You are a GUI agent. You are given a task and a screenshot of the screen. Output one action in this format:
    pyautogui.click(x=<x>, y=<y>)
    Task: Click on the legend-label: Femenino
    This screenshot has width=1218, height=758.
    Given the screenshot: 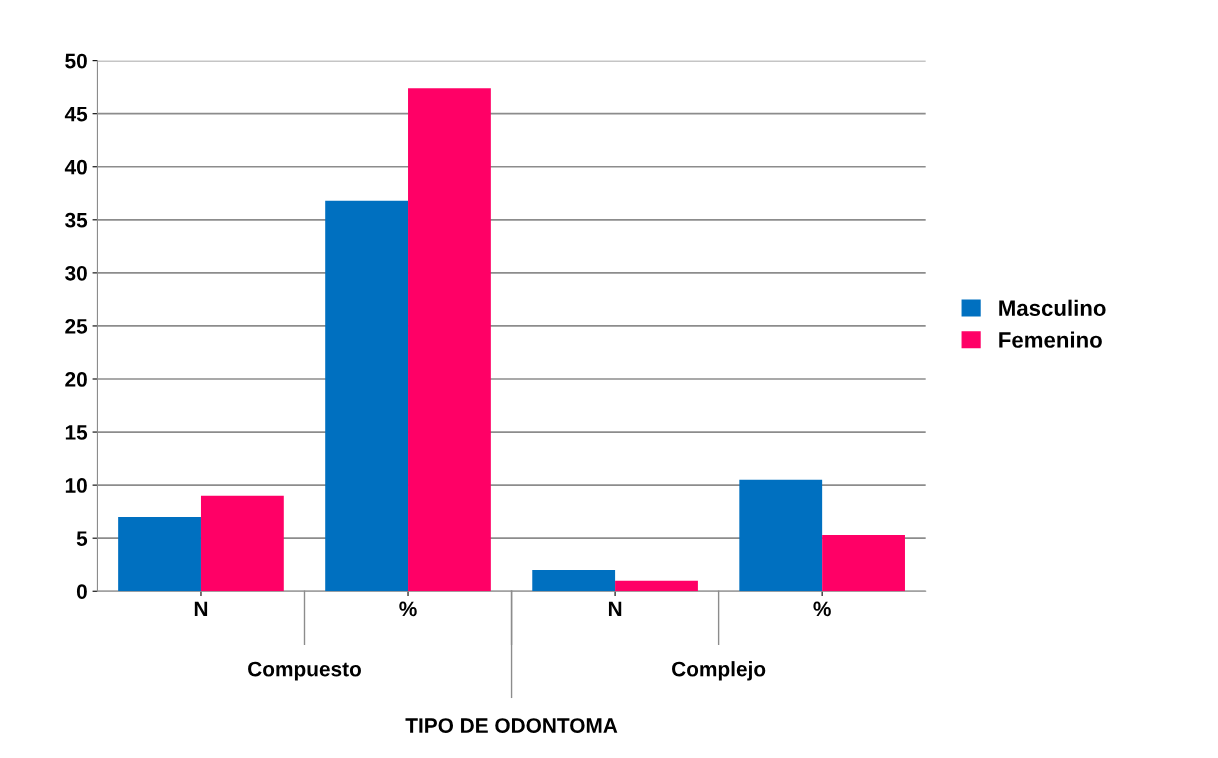 What is the action you would take?
    pyautogui.click(x=1050, y=339)
    